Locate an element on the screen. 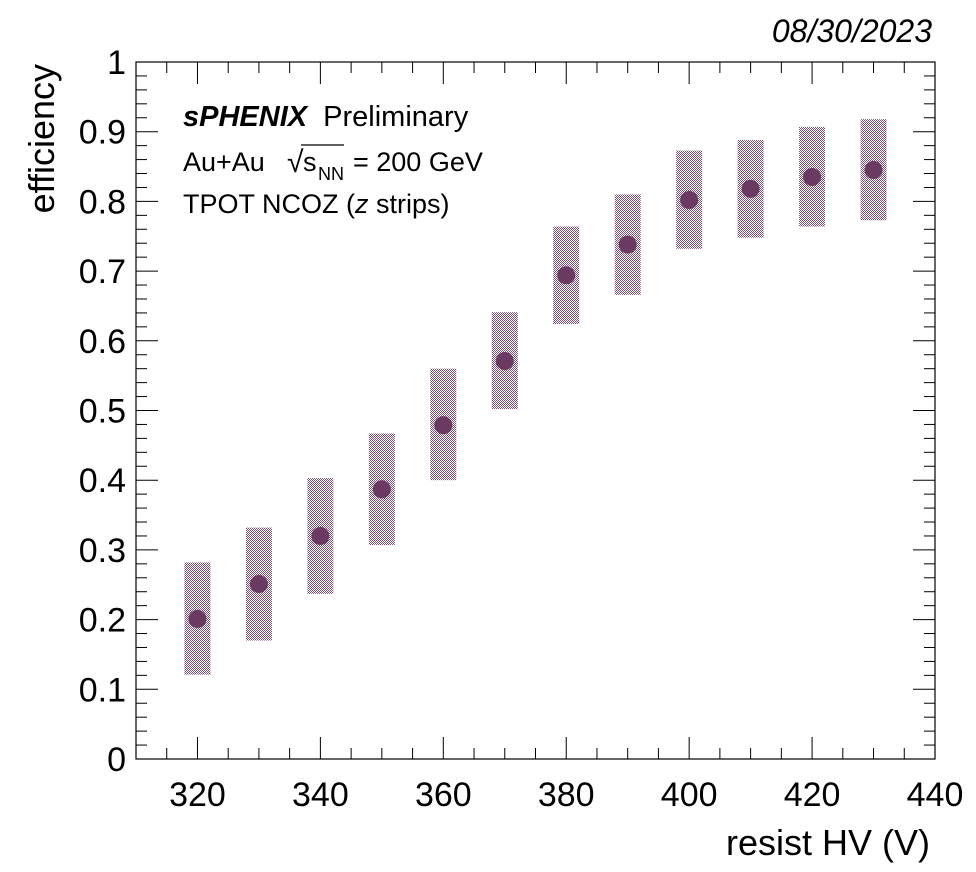 This screenshot has width=976, height=872. collision-label: Au+Au is located at coordinates (224, 162).